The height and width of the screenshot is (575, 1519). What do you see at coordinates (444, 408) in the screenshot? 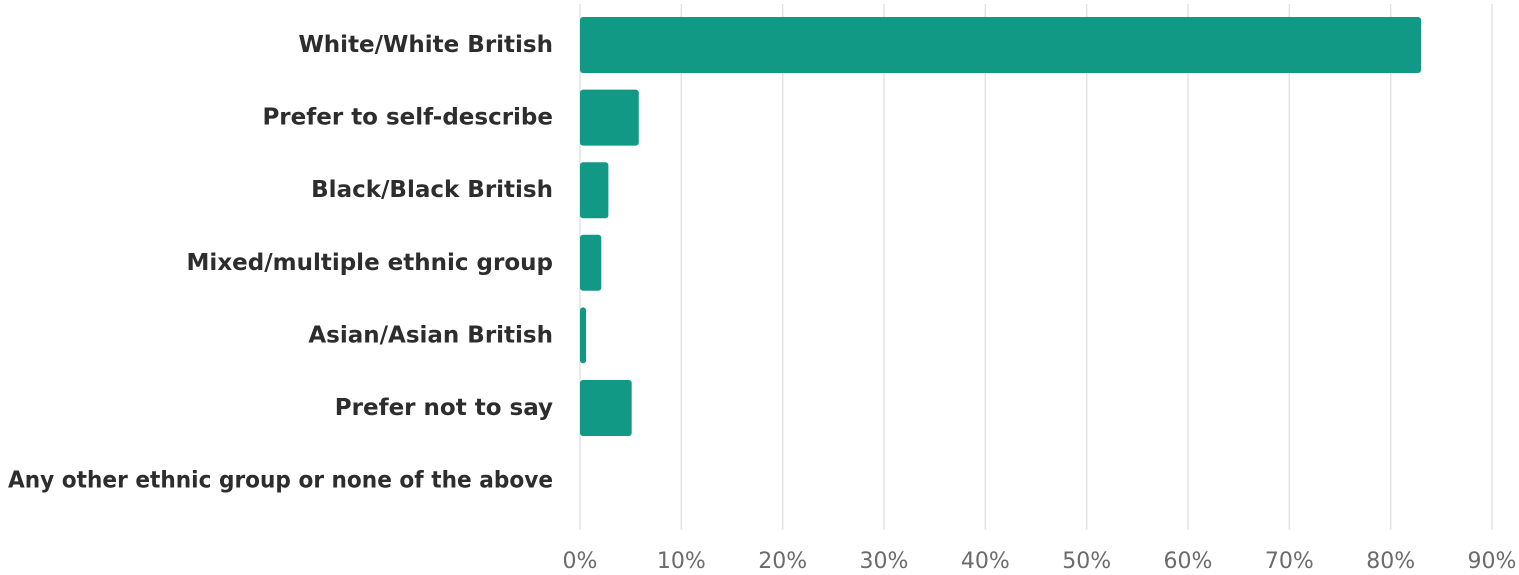
I see `category-label: Prefer not to say` at bounding box center [444, 408].